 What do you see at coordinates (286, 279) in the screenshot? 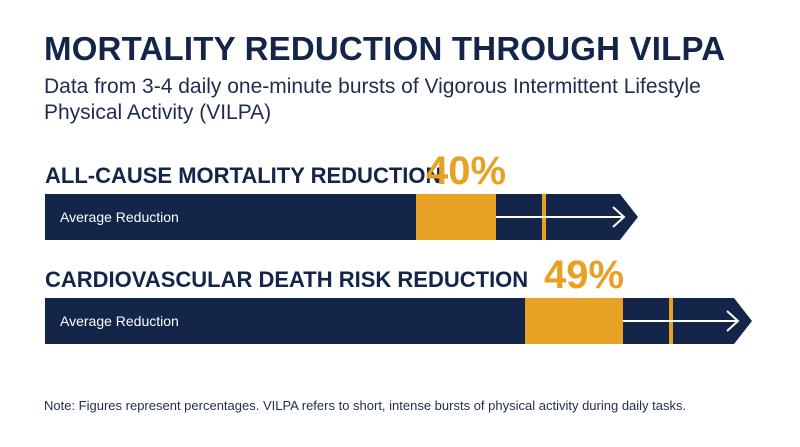
I see `category-label-2: CARDIOVASCULAR DEATH RISK REDUCTION` at bounding box center [286, 279].